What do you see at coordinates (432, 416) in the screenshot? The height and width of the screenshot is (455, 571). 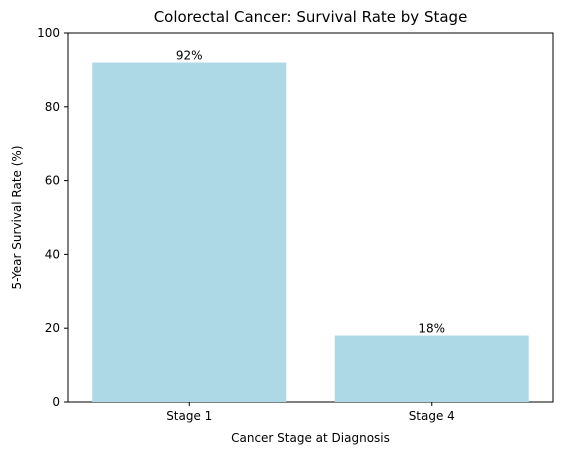 I see `x-tick-label-stage-4: Stage 4` at bounding box center [432, 416].